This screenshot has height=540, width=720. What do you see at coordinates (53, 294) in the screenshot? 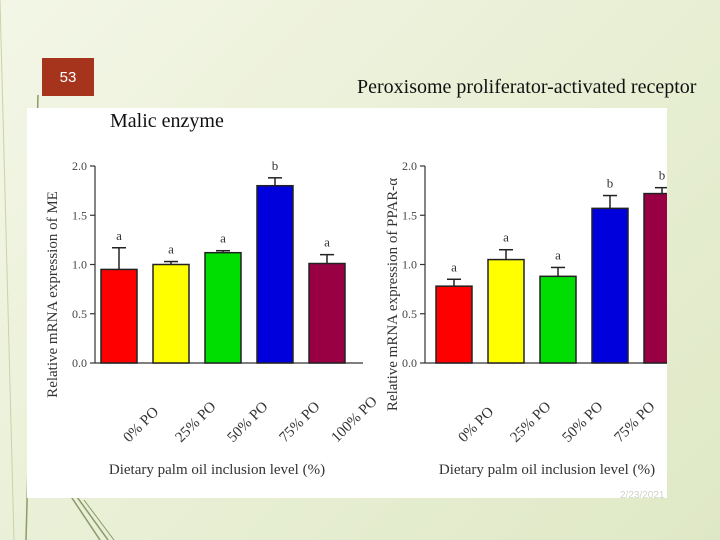
I see `y-axis-label: Relative mRNA expression of ME` at bounding box center [53, 294].